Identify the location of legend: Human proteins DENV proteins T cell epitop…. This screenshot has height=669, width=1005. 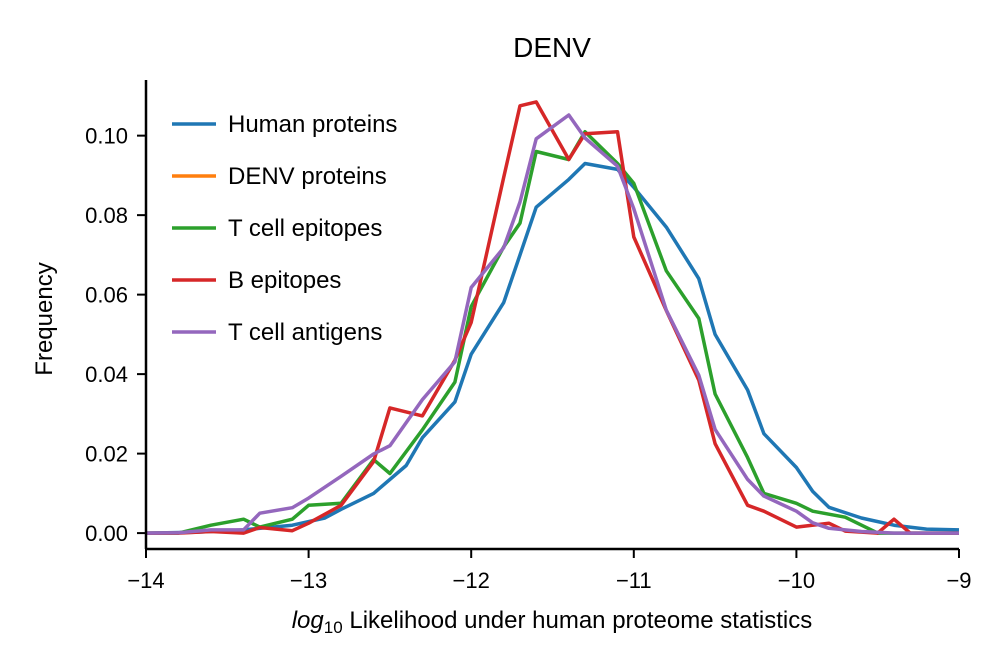
(284, 228).